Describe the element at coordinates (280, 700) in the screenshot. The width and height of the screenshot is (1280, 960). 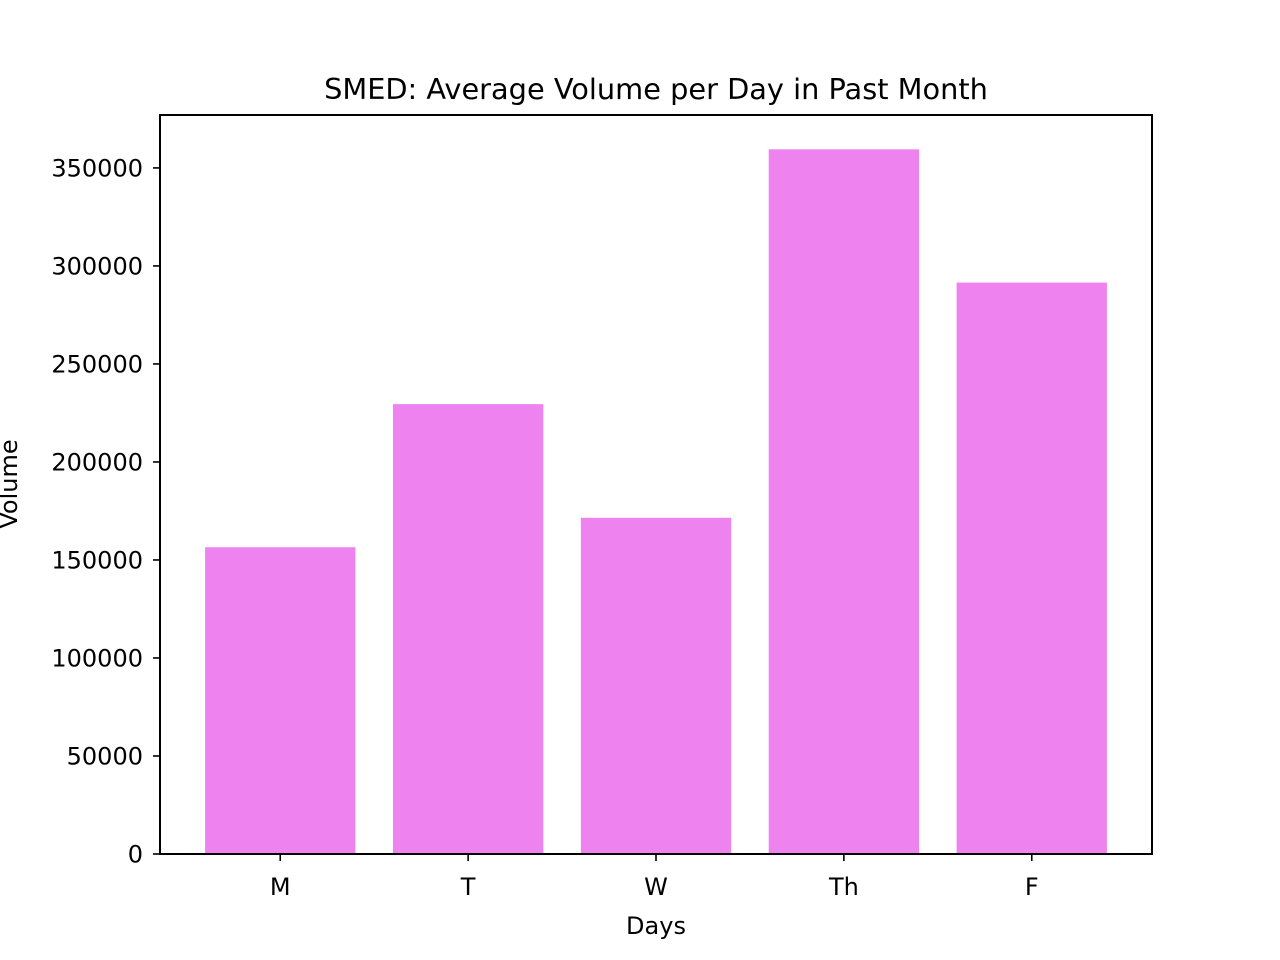
I see `bar-m` at that location.